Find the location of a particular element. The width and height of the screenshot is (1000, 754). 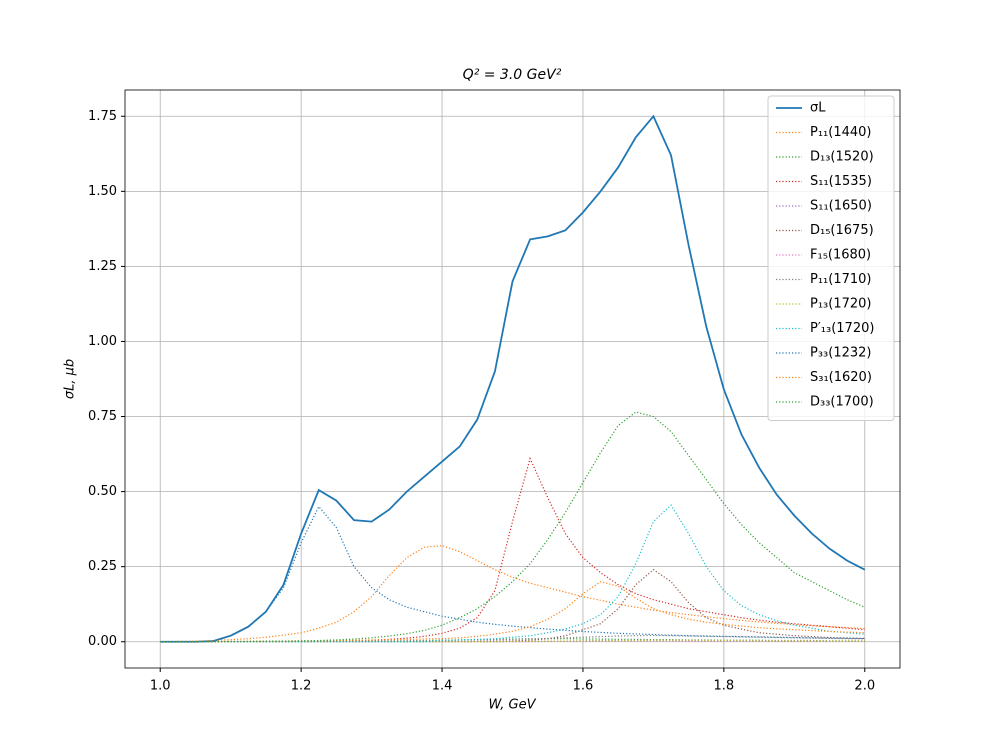

legend-box is located at coordinates (831, 258).